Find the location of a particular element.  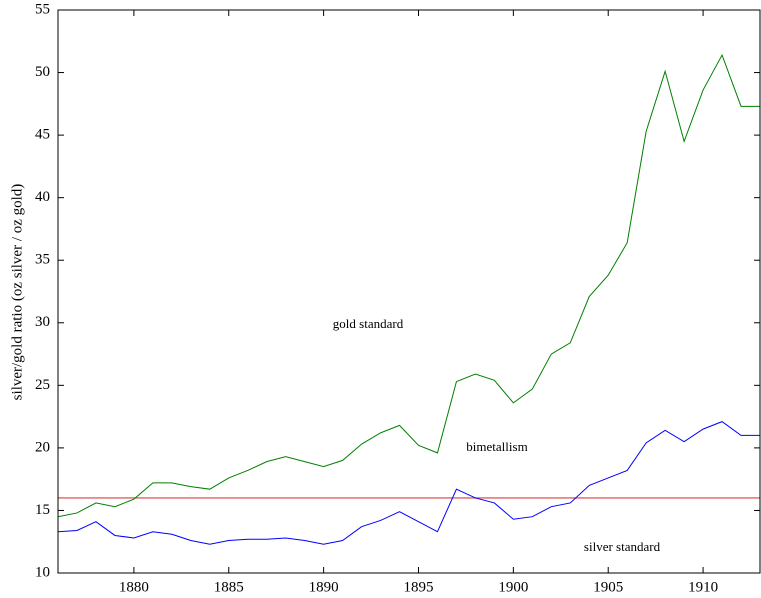

x-tick-label: 1895 is located at coordinates (418, 587).